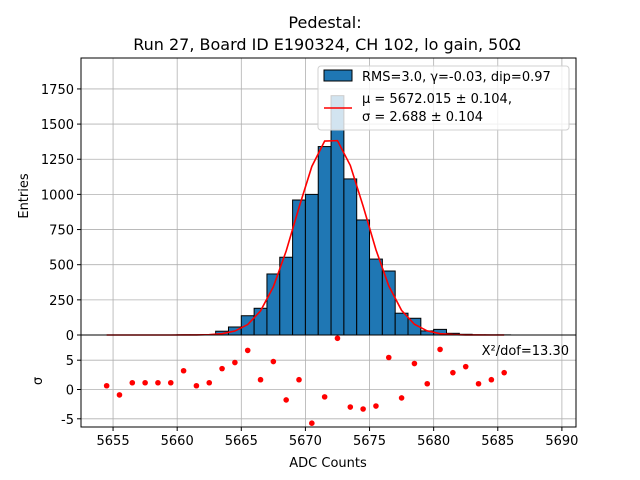 The height and width of the screenshot is (480, 640). Describe the element at coordinates (67, 420) in the screenshot. I see `residual-y-tick-label: -5` at that location.